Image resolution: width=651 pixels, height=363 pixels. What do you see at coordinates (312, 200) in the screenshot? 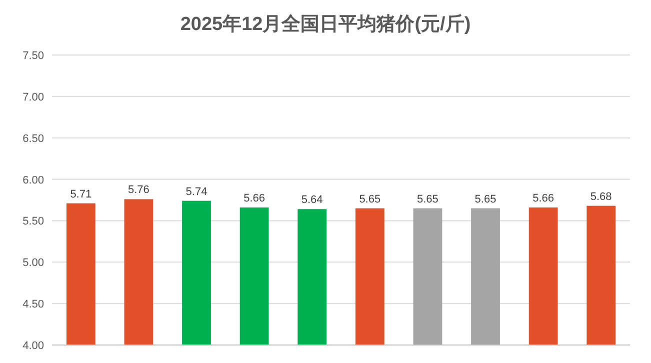
I see `data-label: 5.64` at bounding box center [312, 200].